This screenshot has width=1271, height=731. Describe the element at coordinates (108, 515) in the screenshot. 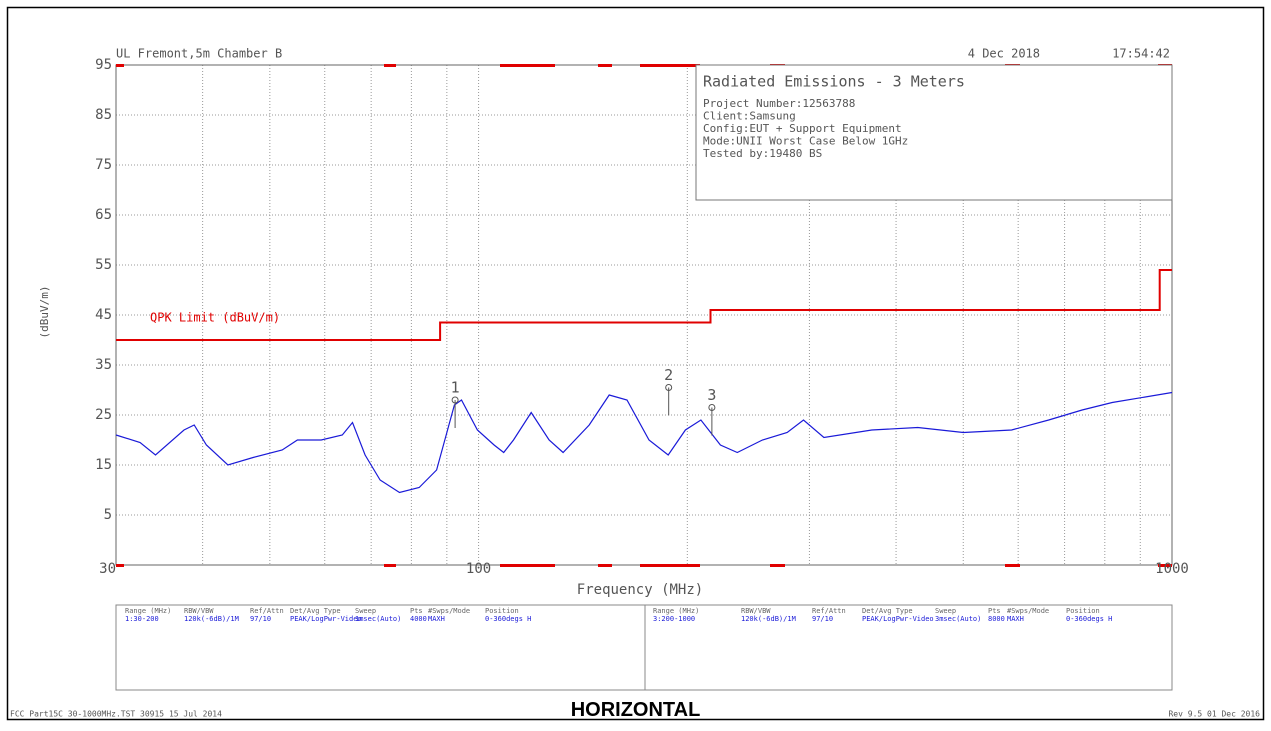

I see `y-tick-label: 5` at that location.